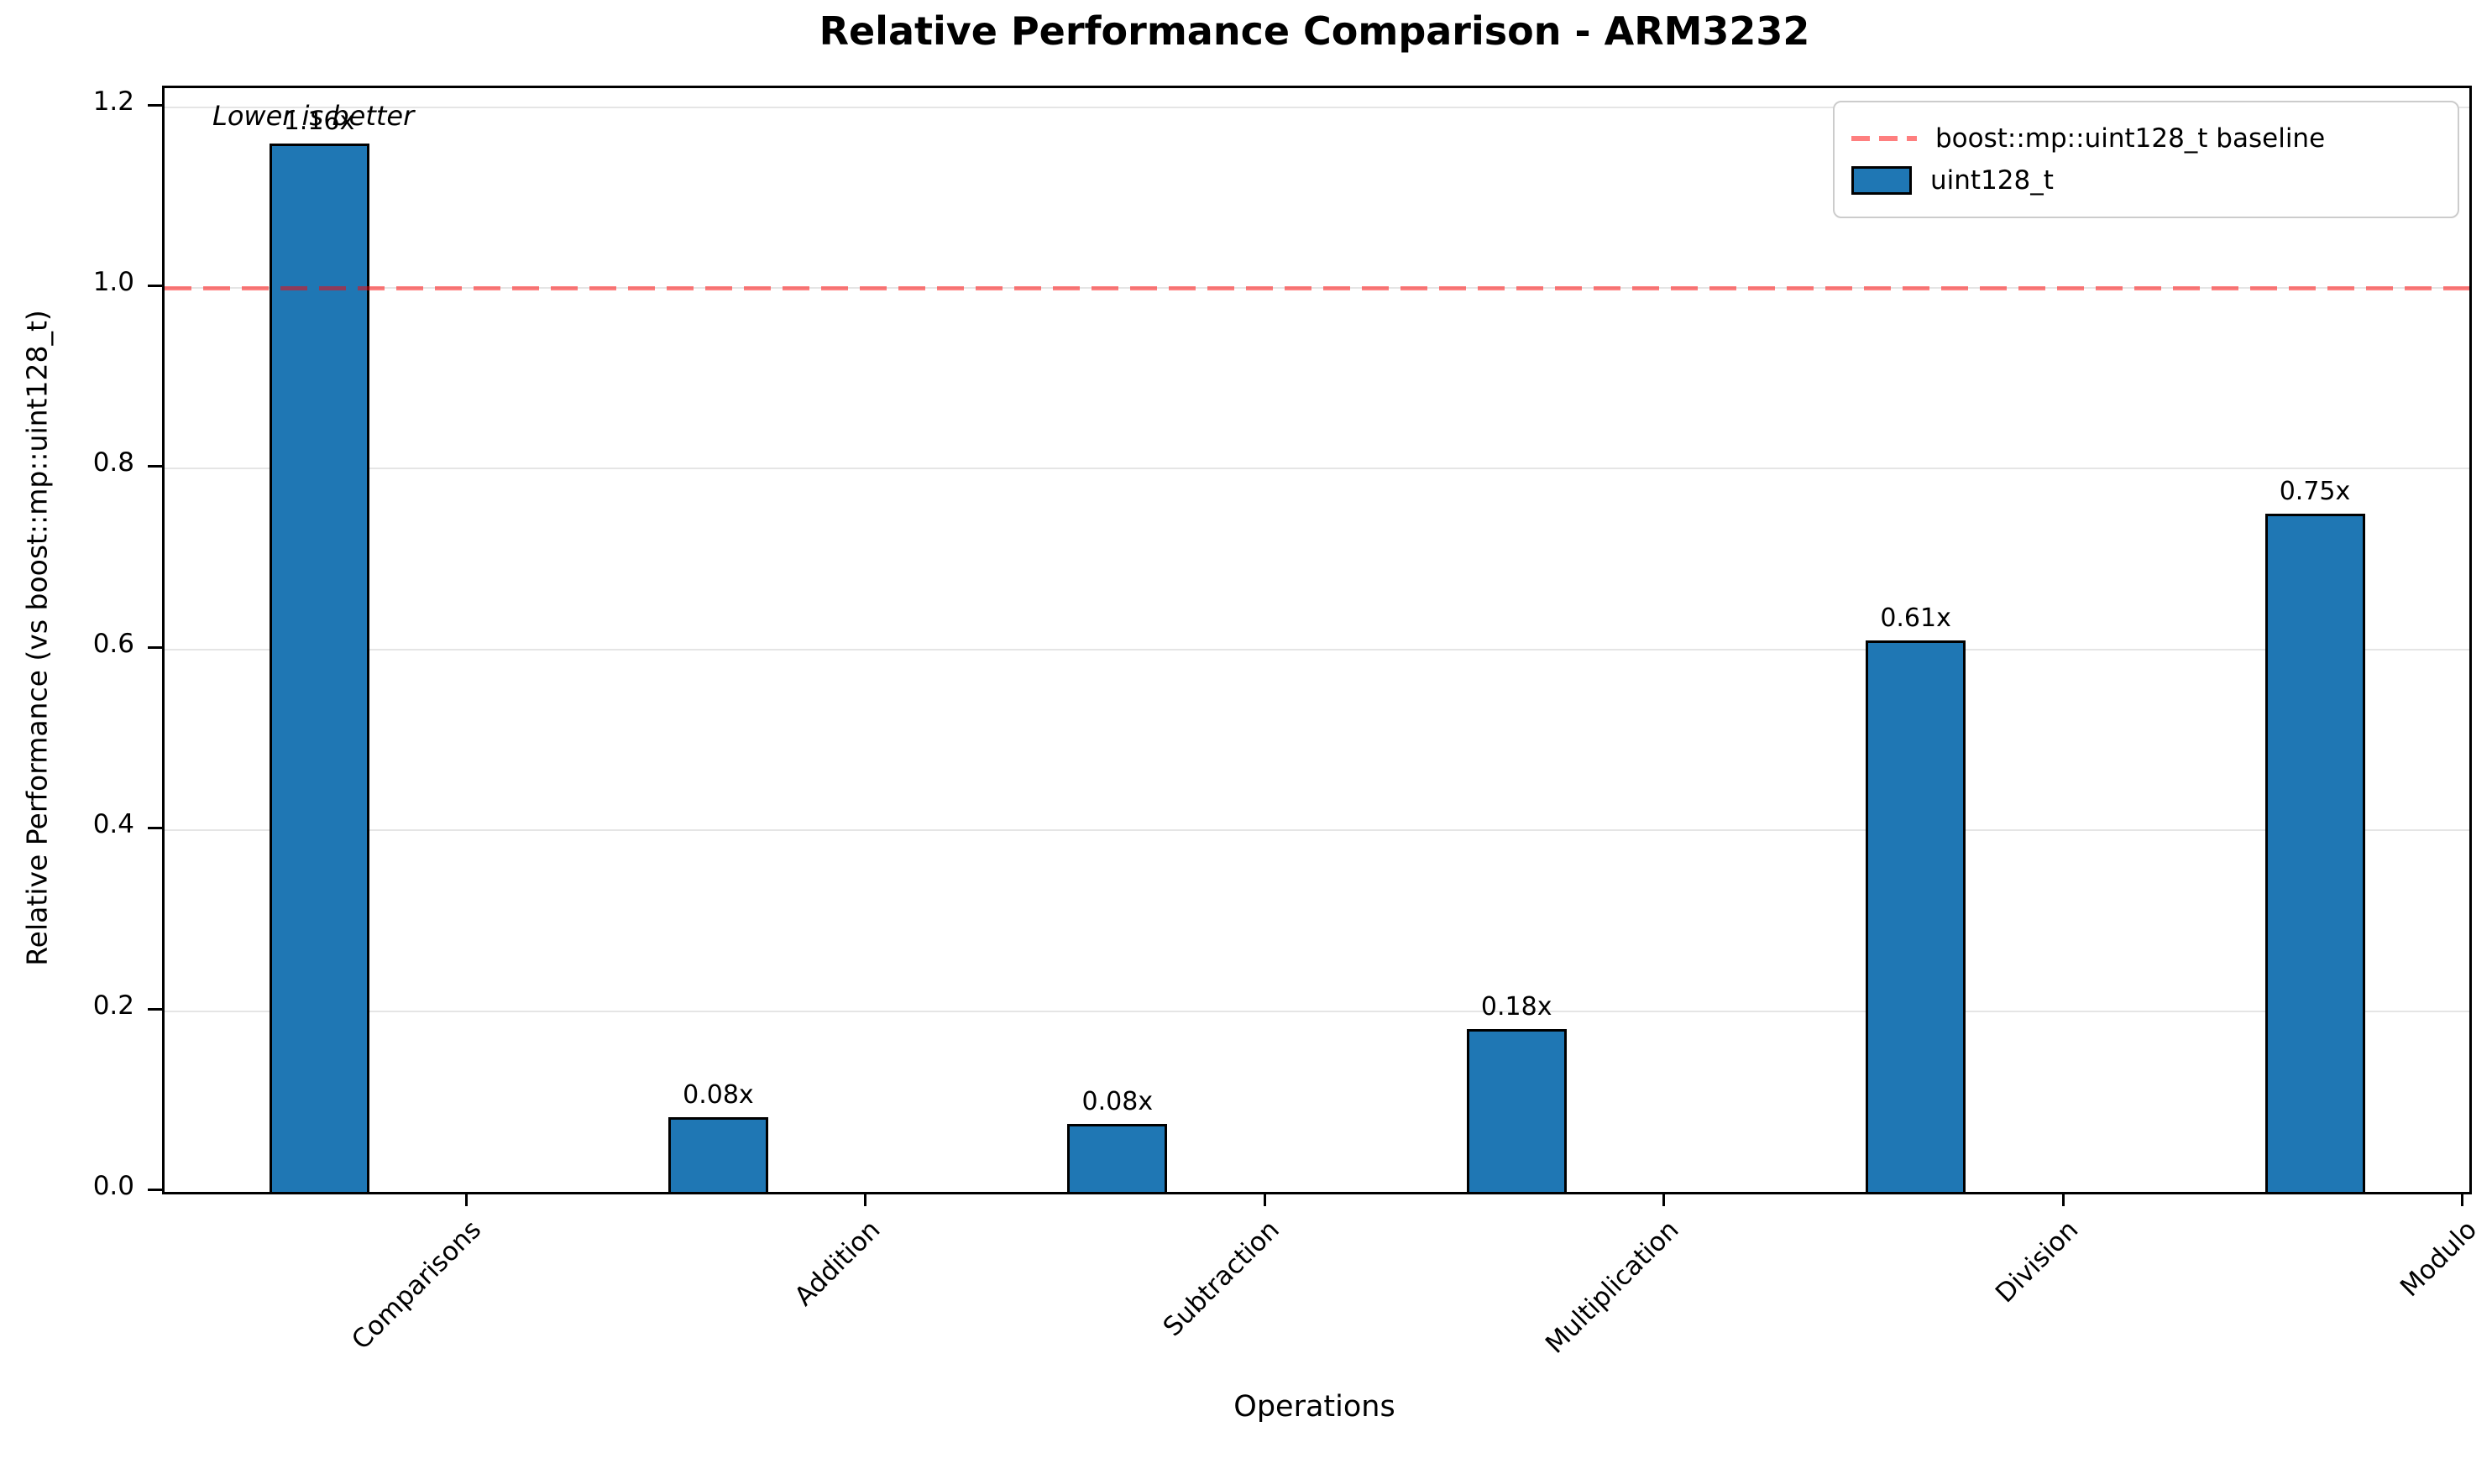  What do you see at coordinates (1916, 916) in the screenshot?
I see `bar-division` at bounding box center [1916, 916].